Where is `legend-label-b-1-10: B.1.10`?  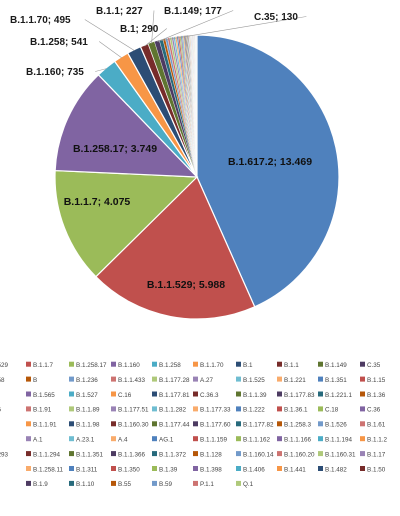 legend-label-b-1-10: B.1.10 is located at coordinates (85, 484).